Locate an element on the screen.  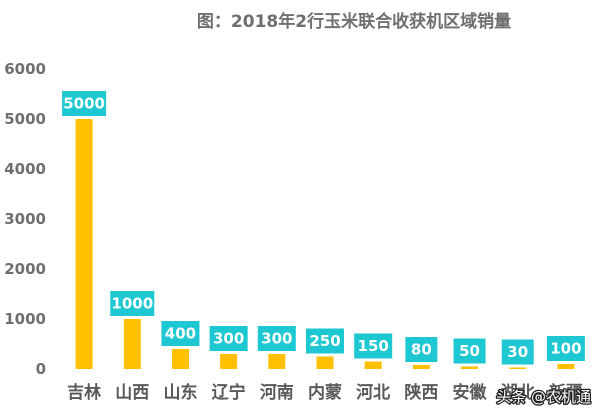
watermark-text: 头条 @农机通 is located at coordinates (543, 397).